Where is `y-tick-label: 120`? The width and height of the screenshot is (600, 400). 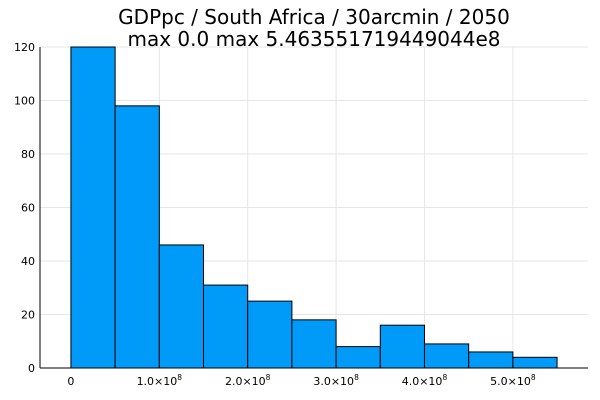 y-tick-label: 120 is located at coordinates (24, 47).